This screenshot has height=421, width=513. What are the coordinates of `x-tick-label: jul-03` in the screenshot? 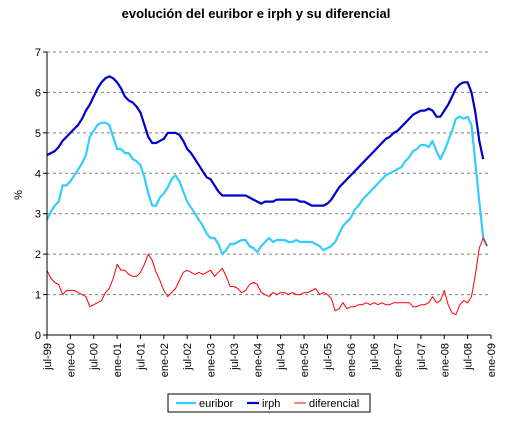 It's located at (235, 357).